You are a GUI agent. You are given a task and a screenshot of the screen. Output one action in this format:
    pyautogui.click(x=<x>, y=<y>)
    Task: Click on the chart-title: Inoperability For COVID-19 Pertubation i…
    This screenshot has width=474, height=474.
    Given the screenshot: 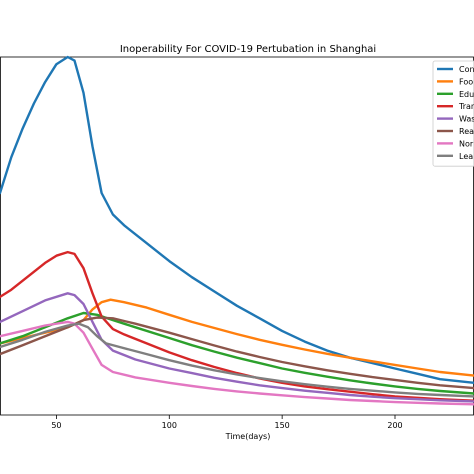 What is the action you would take?
    pyautogui.click(x=248, y=49)
    